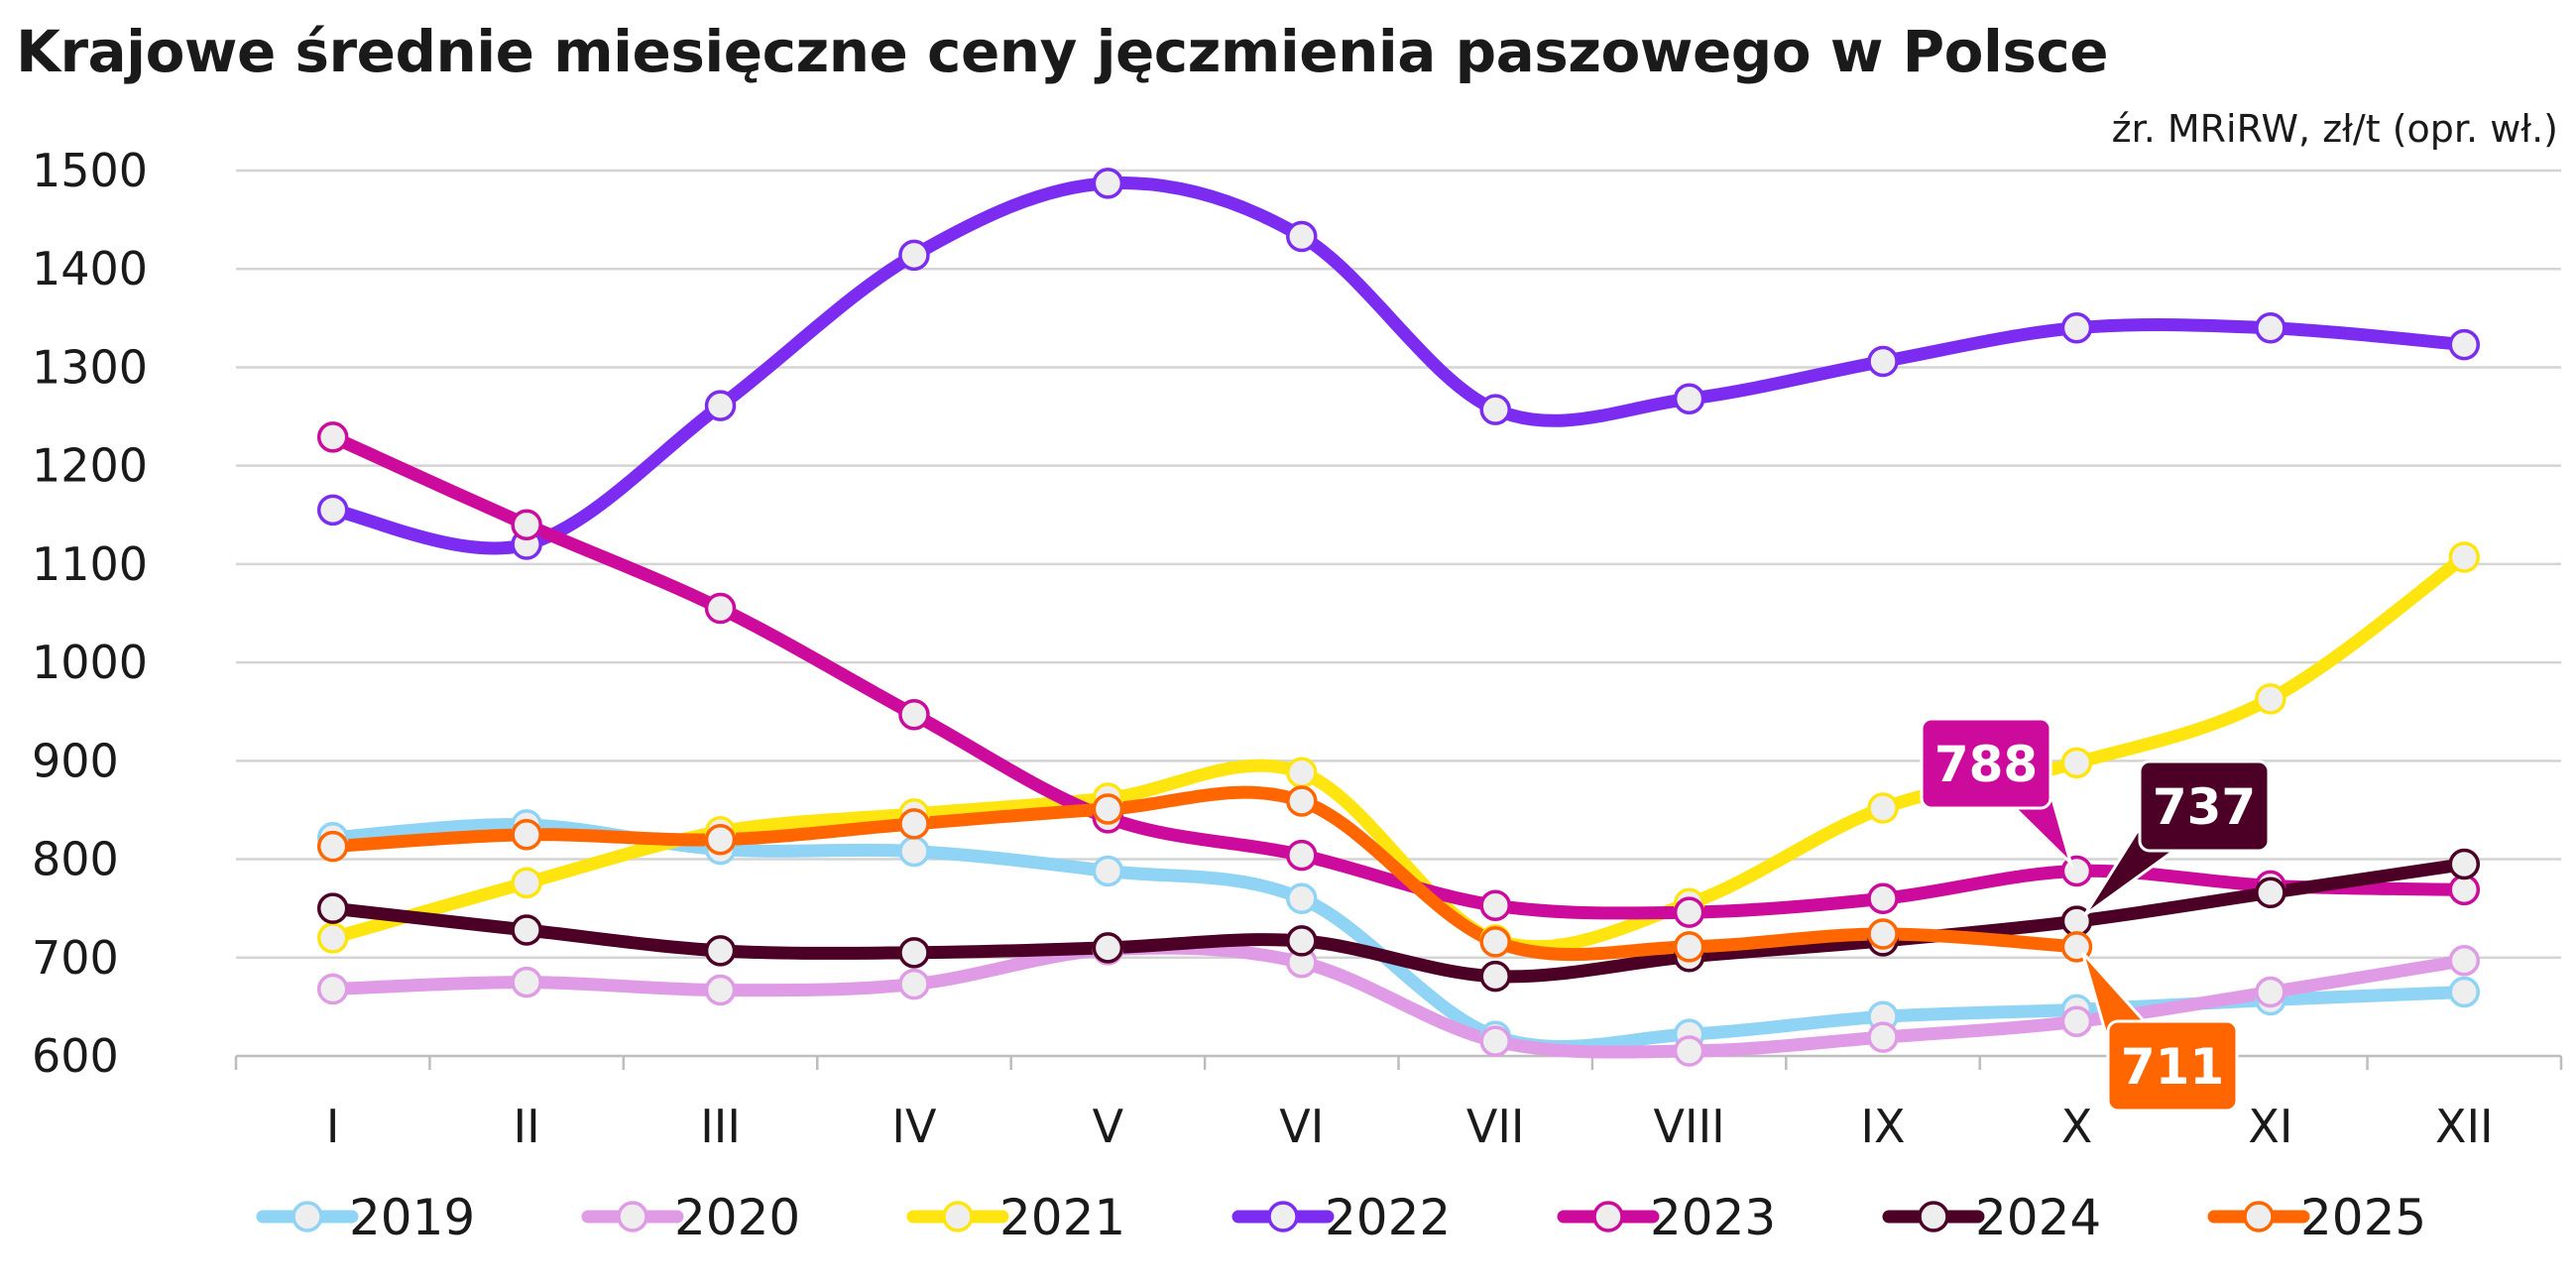 This screenshot has height=1288, width=2576. I want to click on legend-label-2024: 2024, so click(2038, 1217).